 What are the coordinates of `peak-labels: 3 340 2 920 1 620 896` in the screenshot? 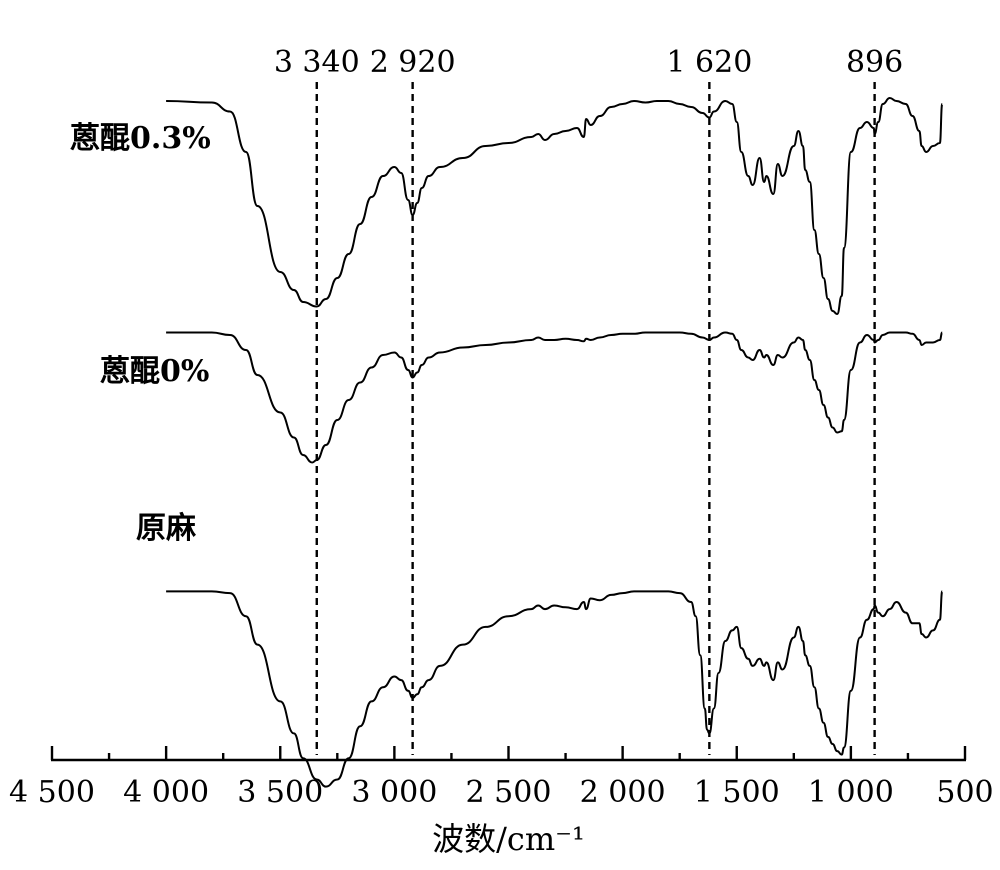 It's located at (588, 62).